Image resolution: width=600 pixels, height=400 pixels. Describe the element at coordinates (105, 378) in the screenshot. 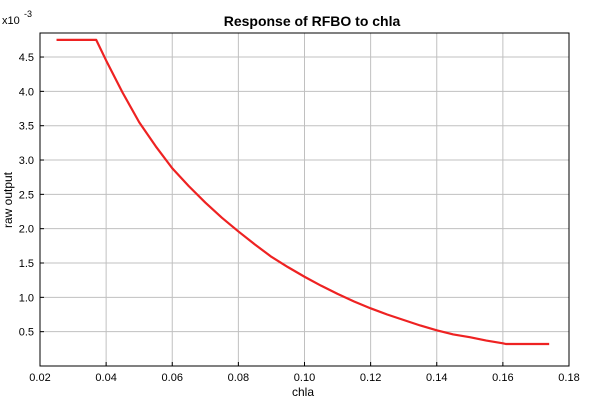

I see `x-tick-label: 0.04` at that location.